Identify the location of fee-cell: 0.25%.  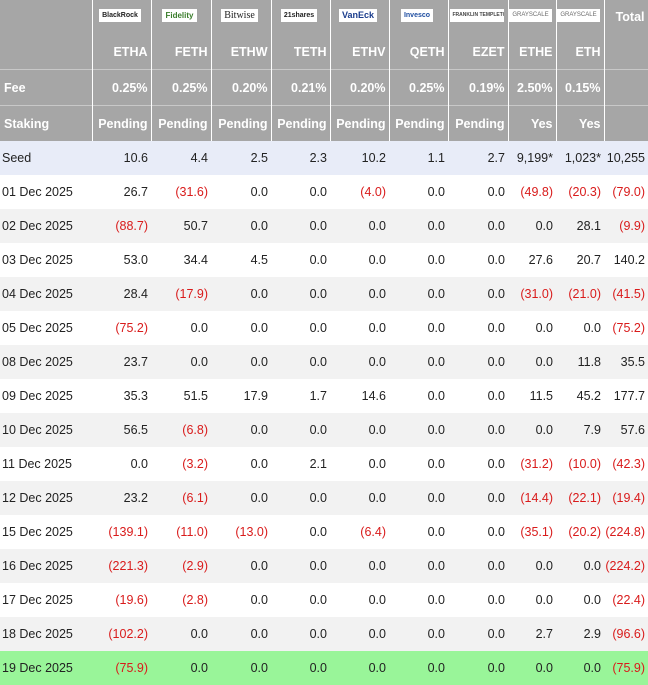
(419, 87).